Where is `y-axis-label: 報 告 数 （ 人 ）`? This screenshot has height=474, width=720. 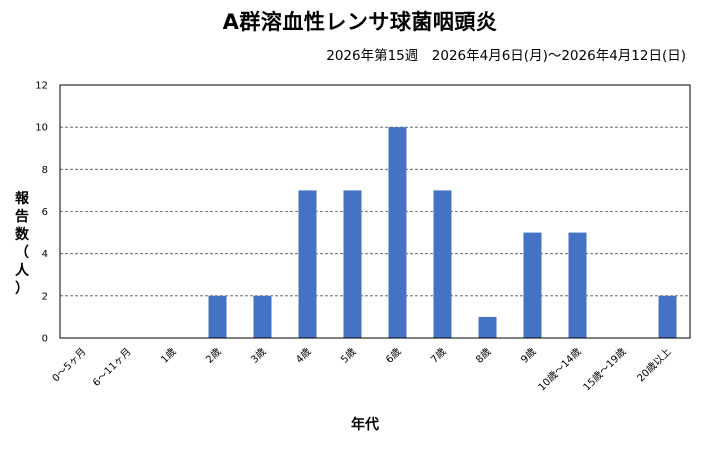
y-axis-label: 報 告 数 （ 人 ） is located at coordinates (22, 244).